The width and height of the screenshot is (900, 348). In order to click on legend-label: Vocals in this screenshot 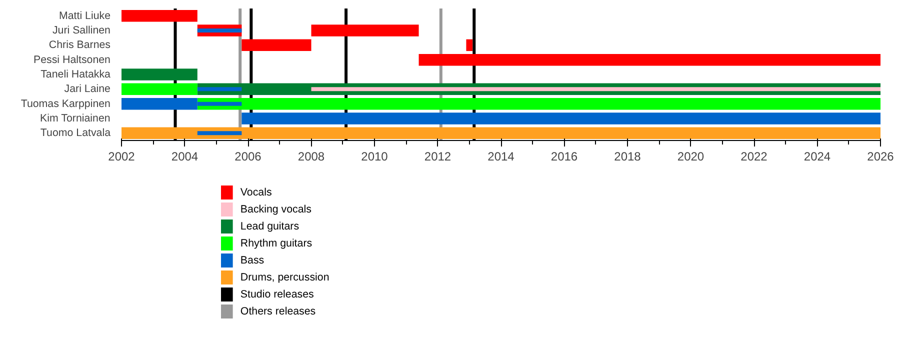, I will do `click(256, 192)`.